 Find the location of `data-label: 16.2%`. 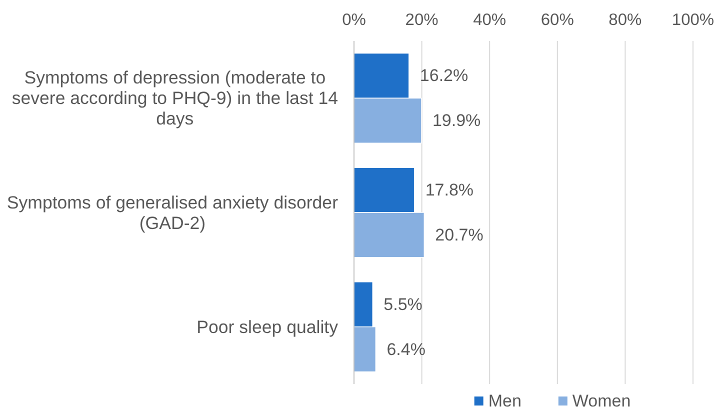

data-label: 16.2% is located at coordinates (444, 76).